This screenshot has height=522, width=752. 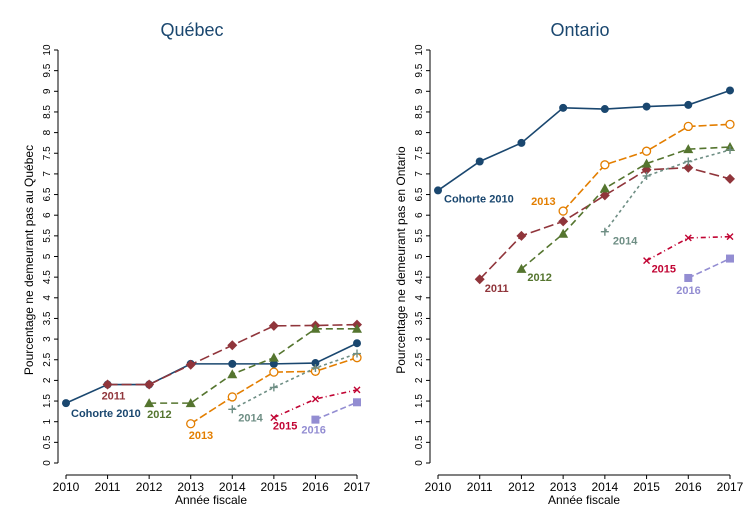 I want to click on series-label: 2012, so click(x=539, y=278).